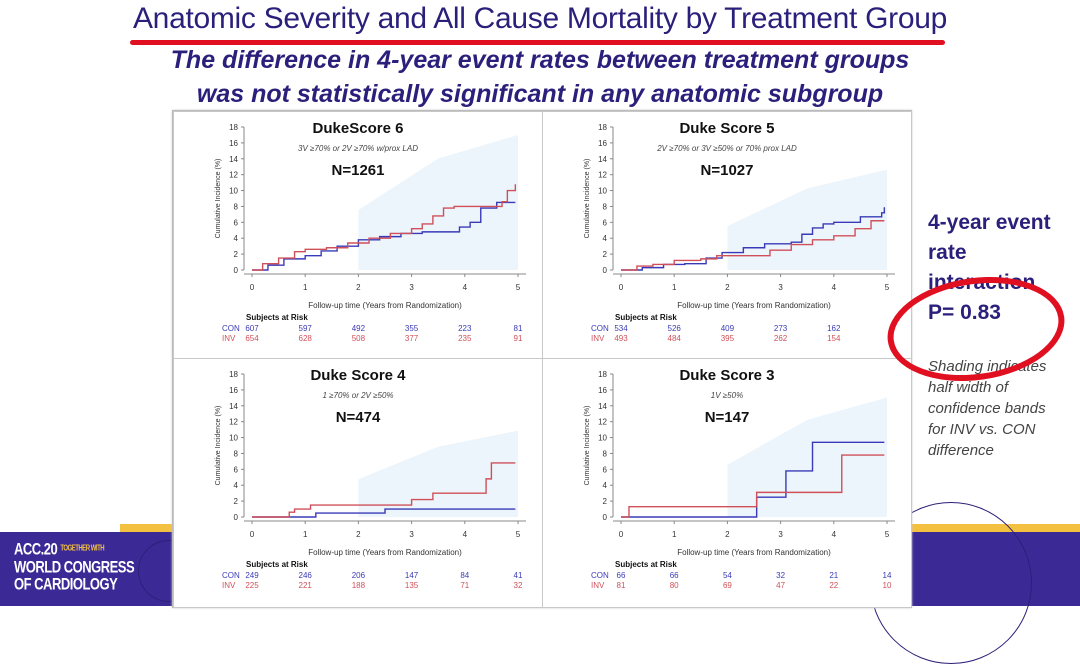  I want to click on note-line: confidence bands, so click(987, 408).